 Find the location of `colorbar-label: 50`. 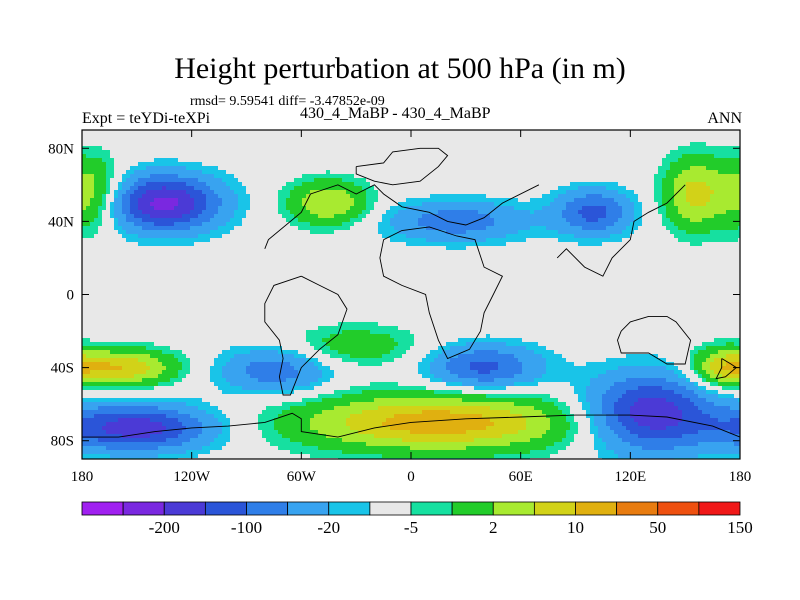

colorbar-label: 50 is located at coordinates (657, 527).